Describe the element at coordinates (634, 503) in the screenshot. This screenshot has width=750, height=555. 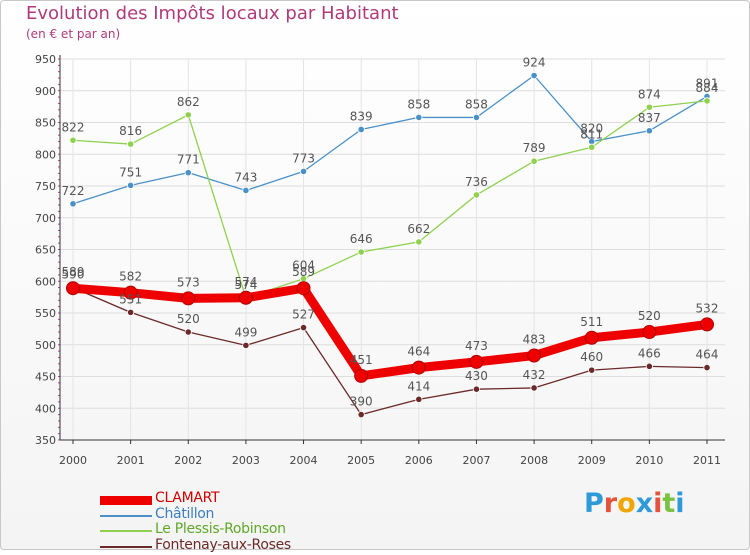
I see `proxiti-logo: Proxiti` at that location.